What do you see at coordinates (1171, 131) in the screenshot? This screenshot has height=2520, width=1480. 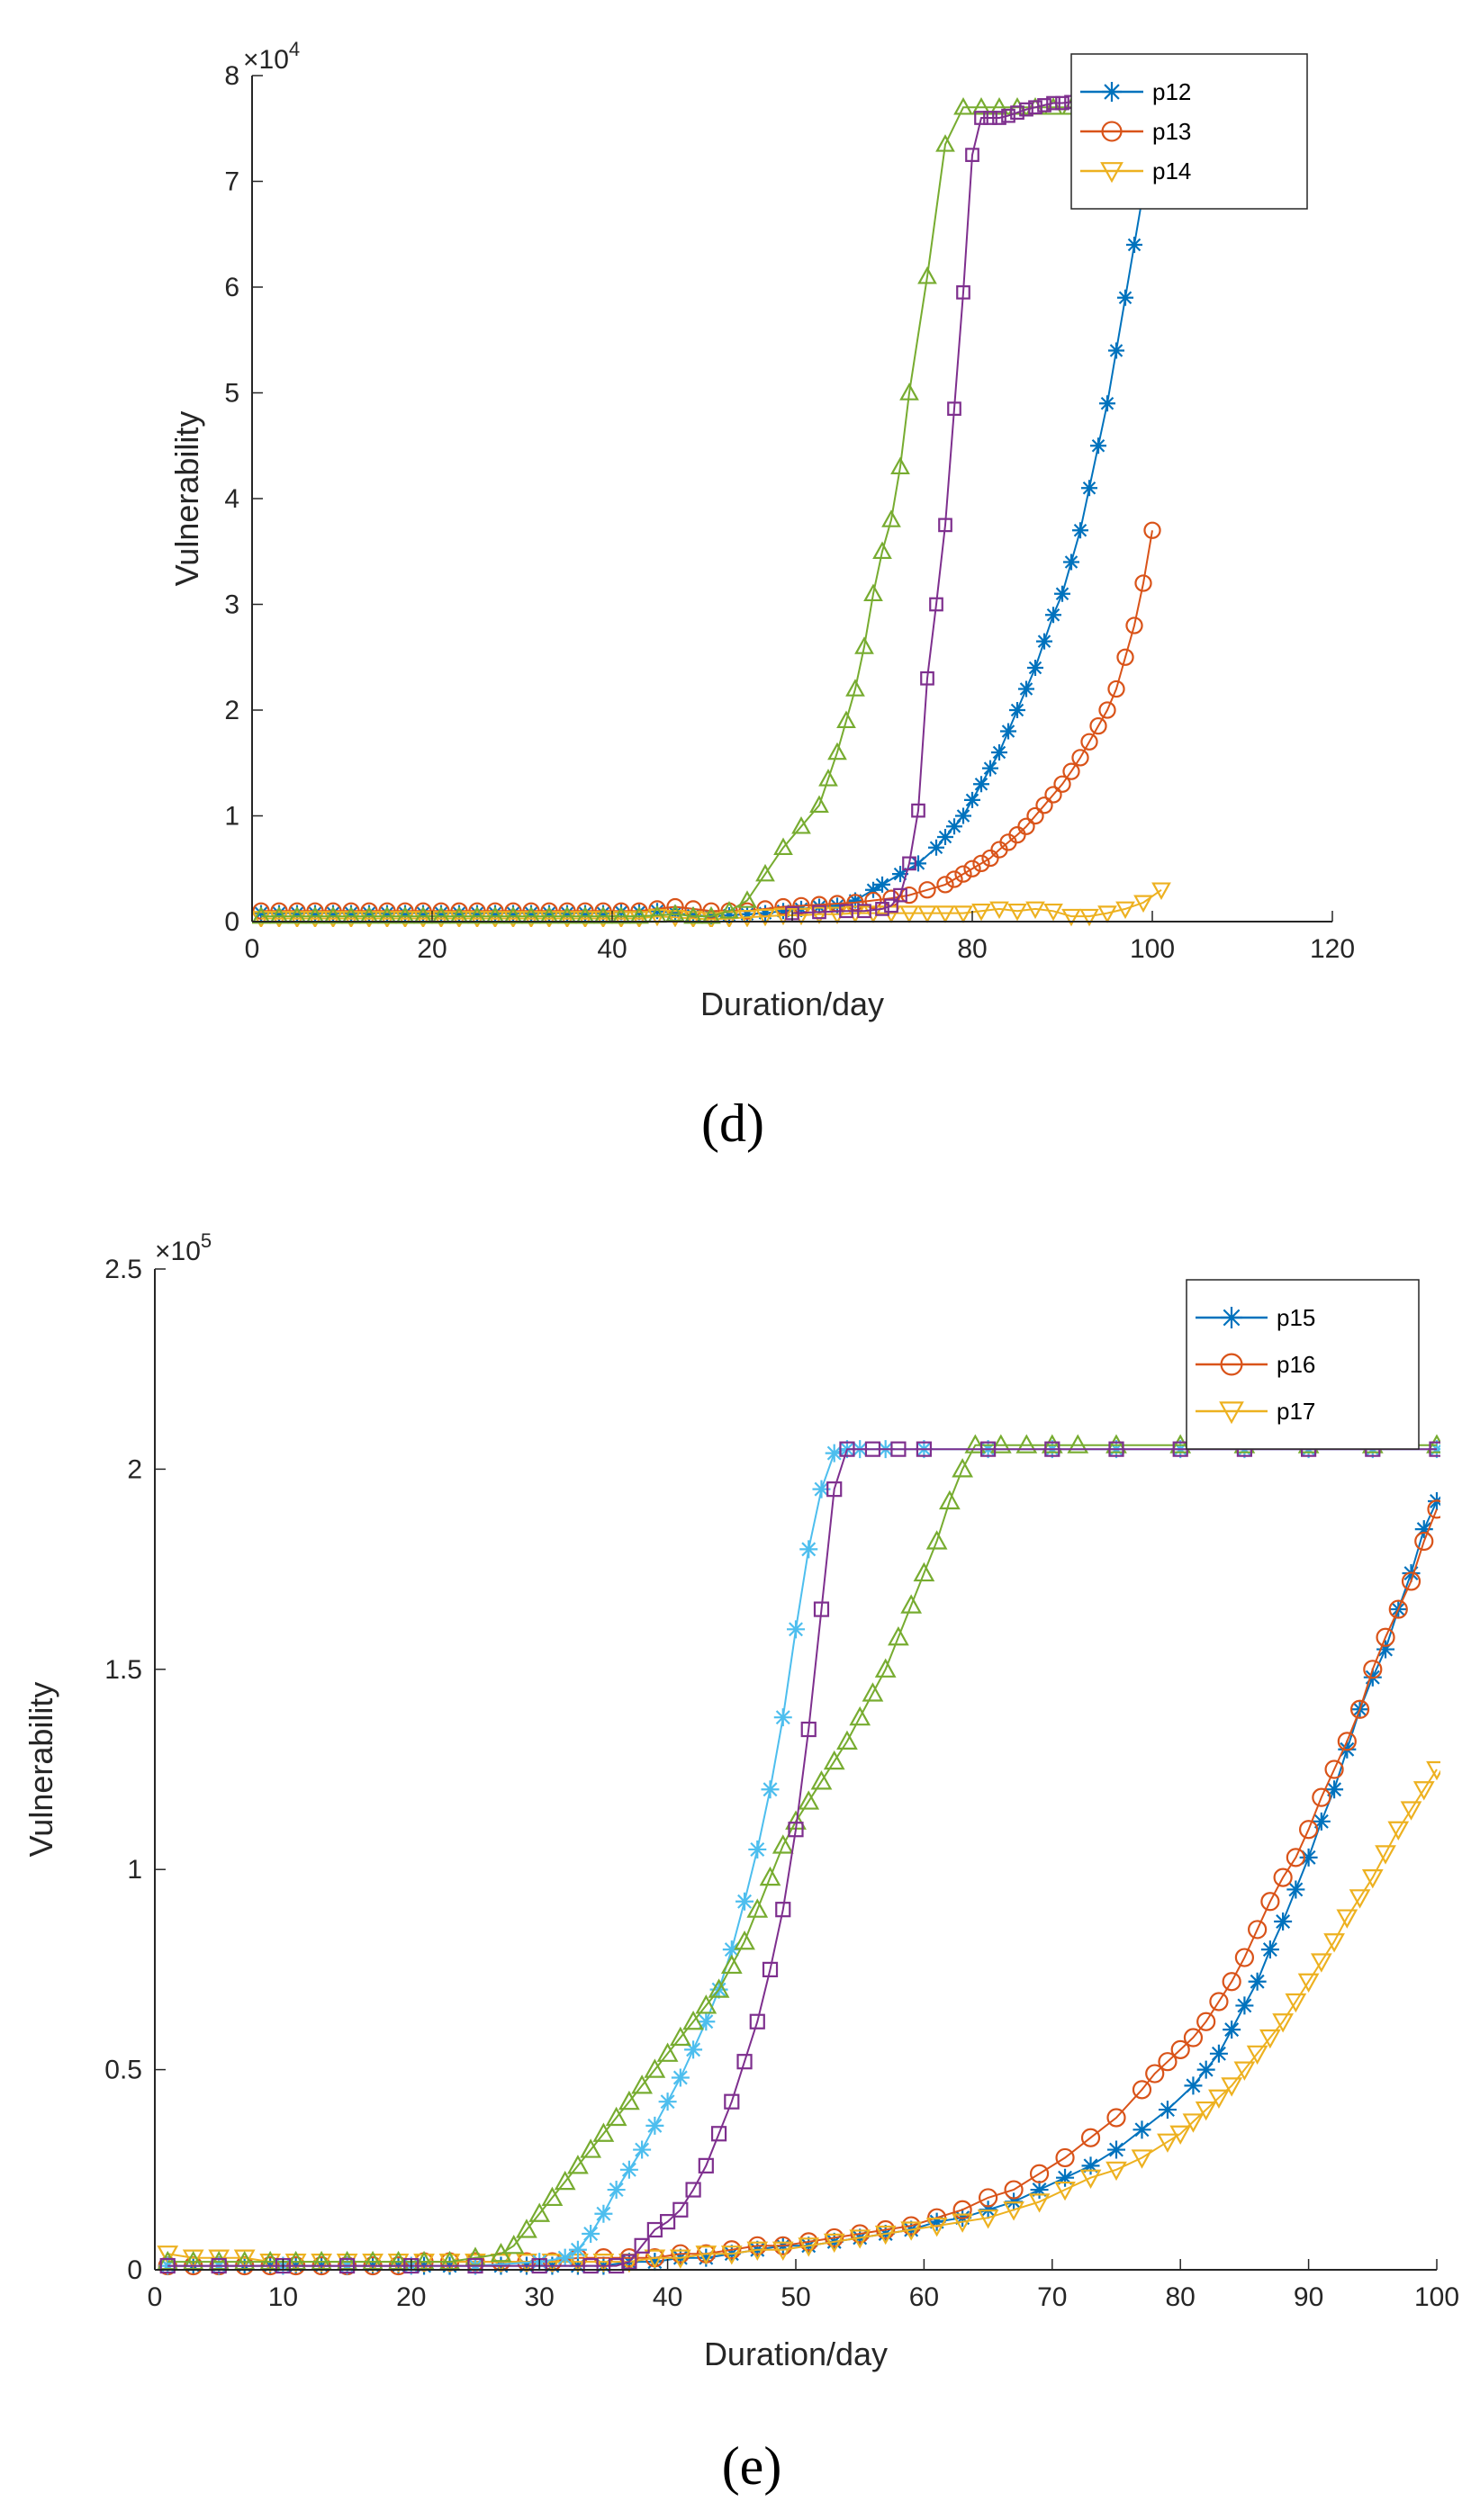 I see `legend-entry: p13` at bounding box center [1171, 131].